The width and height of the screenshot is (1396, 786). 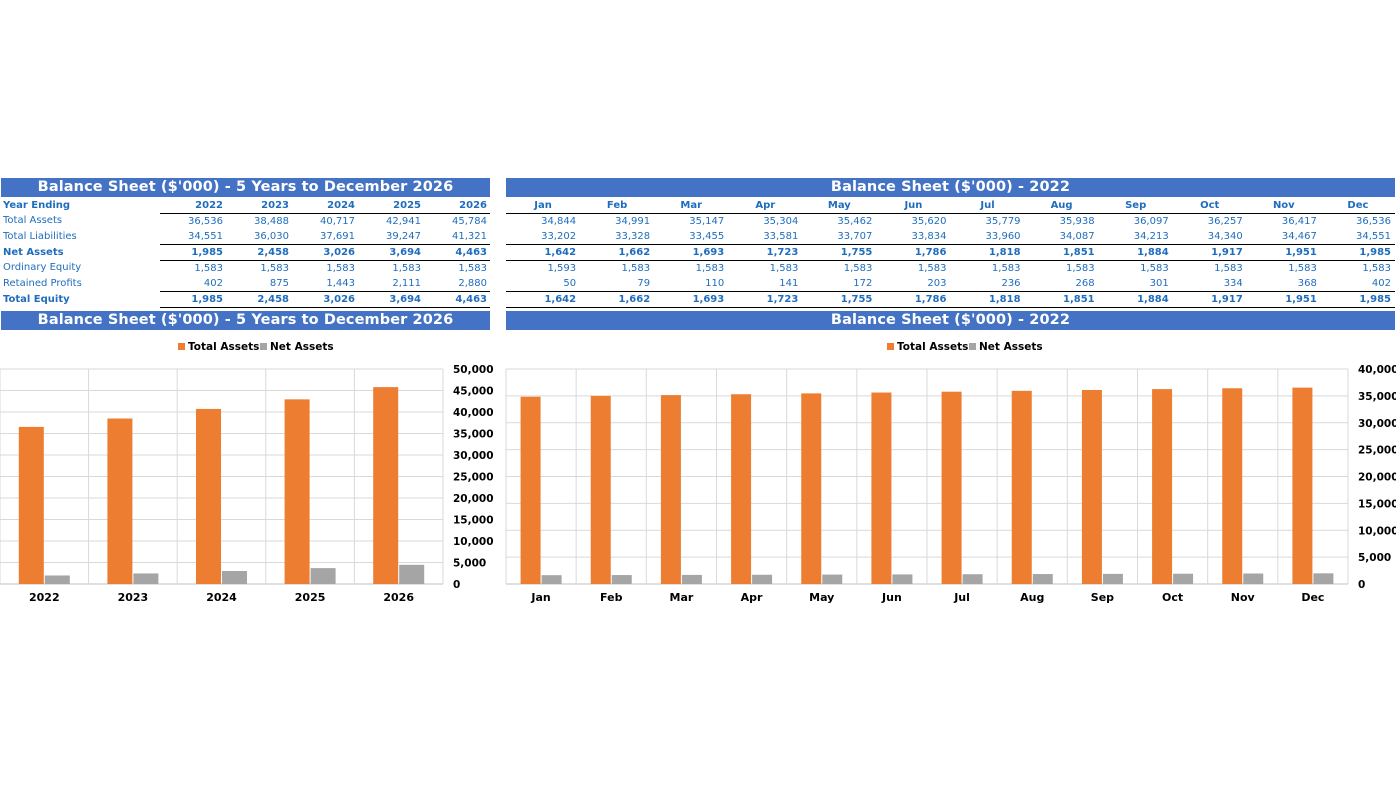 What do you see at coordinates (1283, 237) in the screenshot?
I see `table-cell: 34,467` at bounding box center [1283, 237].